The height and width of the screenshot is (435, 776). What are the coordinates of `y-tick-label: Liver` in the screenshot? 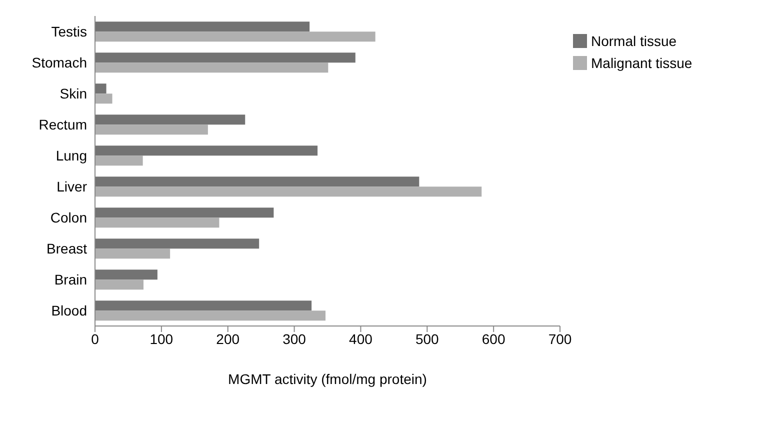 It's located at (72, 186).